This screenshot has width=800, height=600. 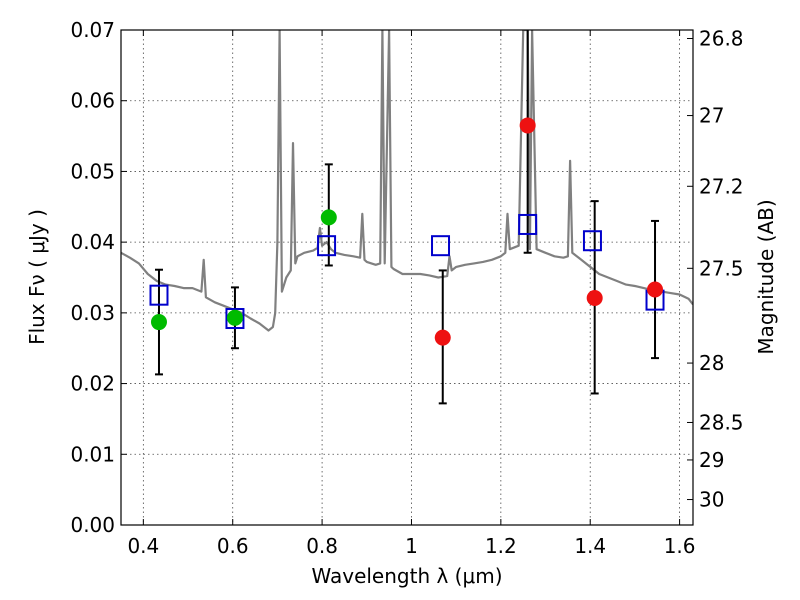 I want to click on x-tick-label: 1.4, so click(x=590, y=546).